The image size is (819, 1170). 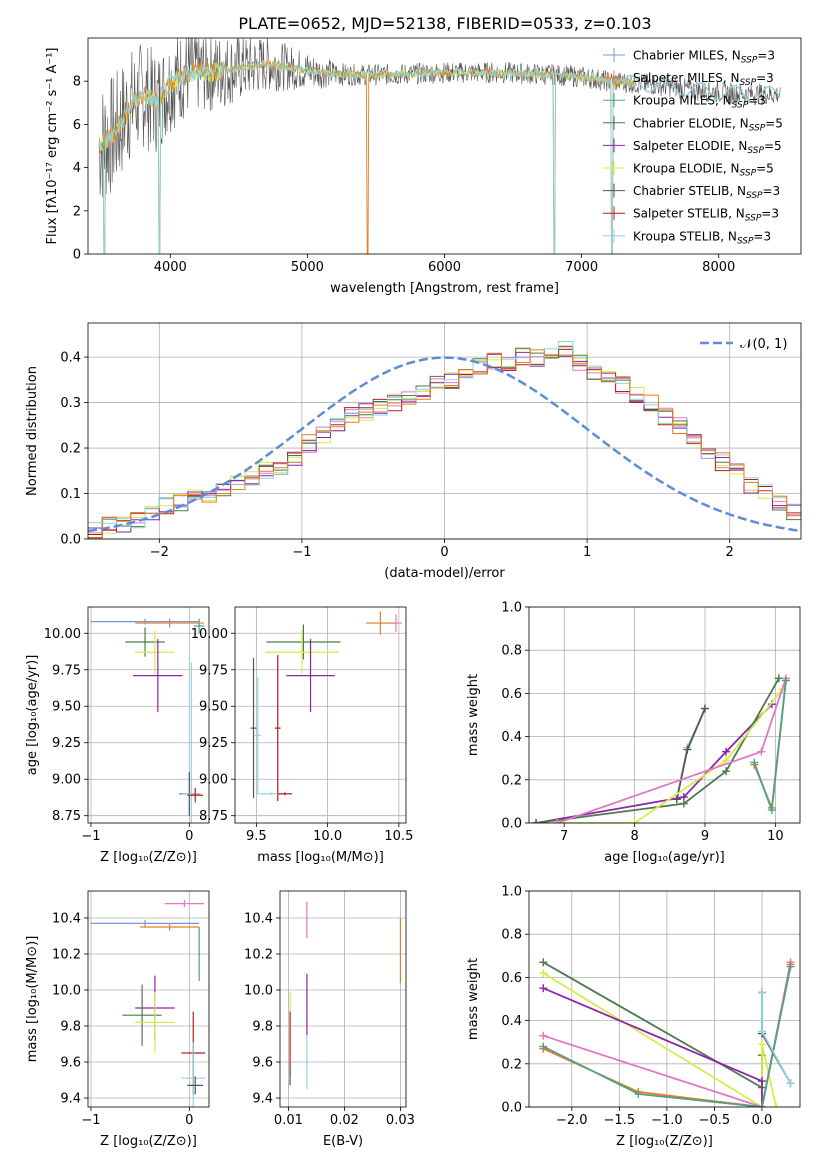 I want to click on y-tick-label: 9.6, so click(x=262, y=1063).